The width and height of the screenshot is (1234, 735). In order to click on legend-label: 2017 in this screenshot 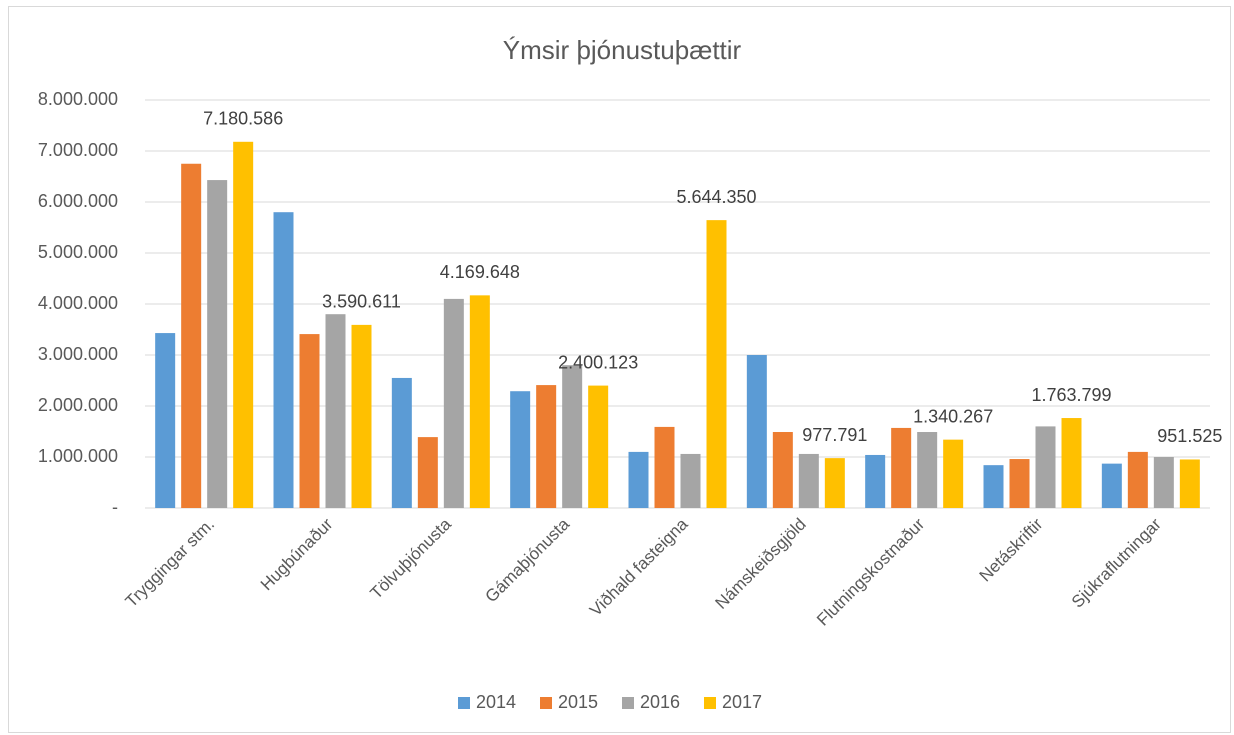, I will do `click(742, 702)`.